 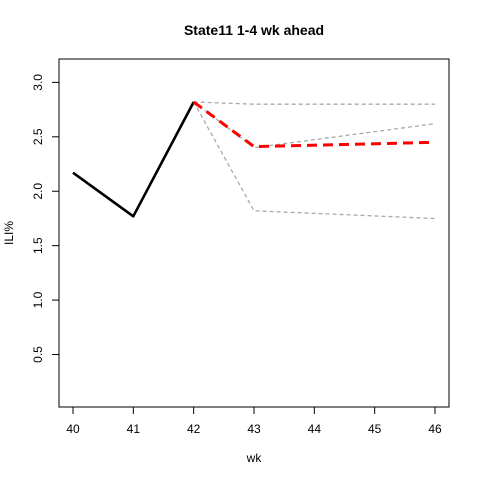 I want to click on y-tick-label: 1.0, so click(x=38, y=299).